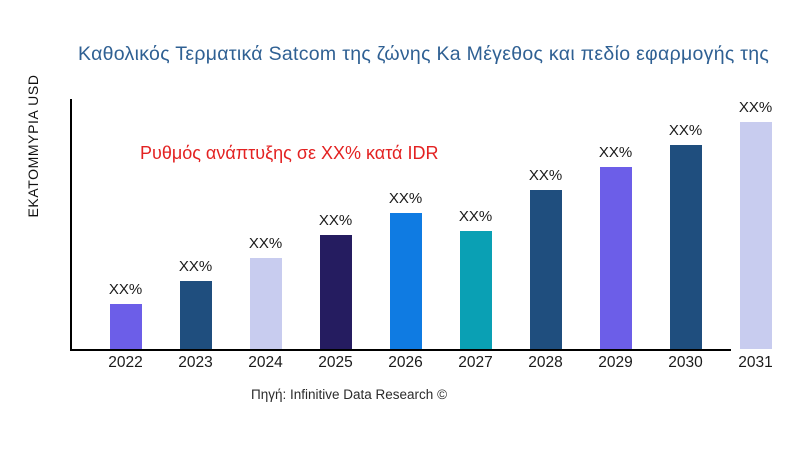 This screenshot has width=800, height=450. I want to click on bar-2029, so click(615, 258).